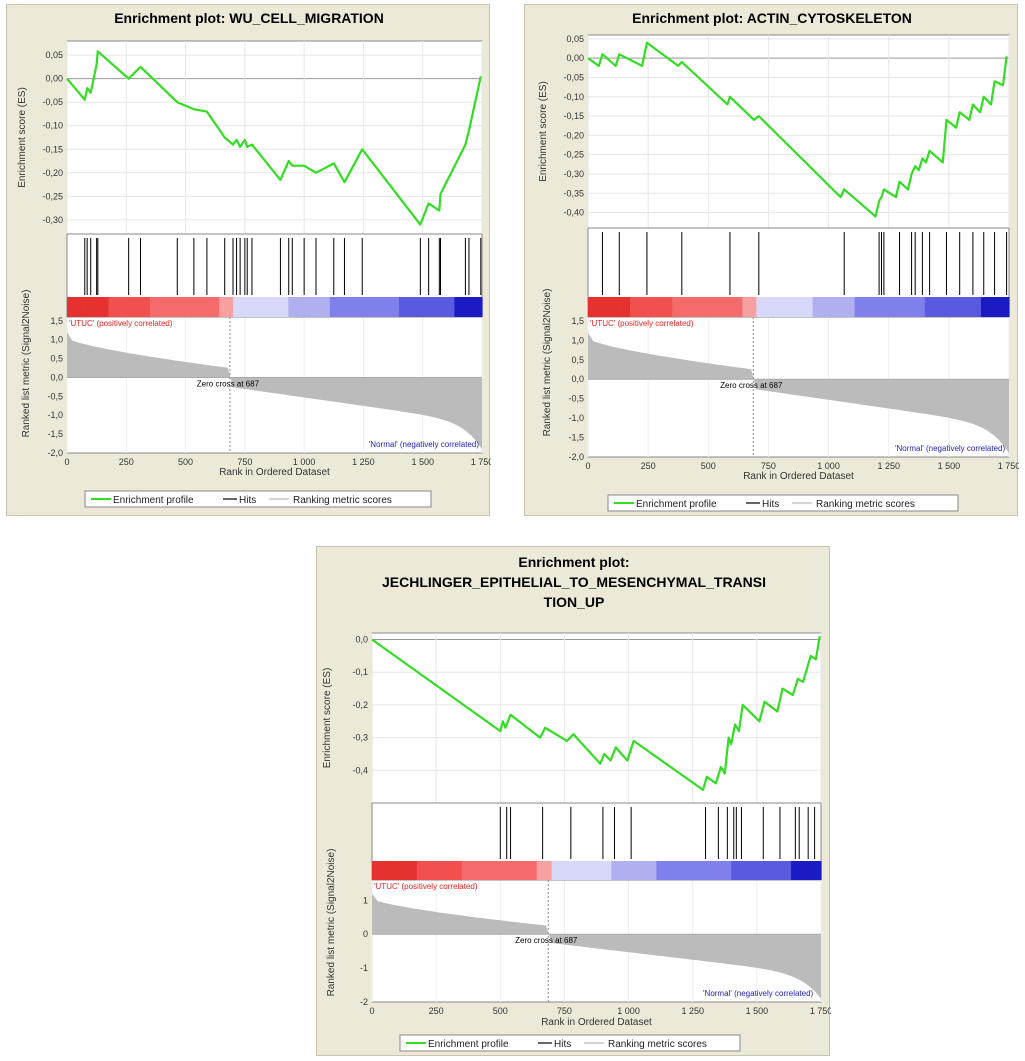 This screenshot has height=1061, width=1025. What do you see at coordinates (342, 500) in the screenshot?
I see `legend-metric-label: Ranking metric scores` at bounding box center [342, 500].